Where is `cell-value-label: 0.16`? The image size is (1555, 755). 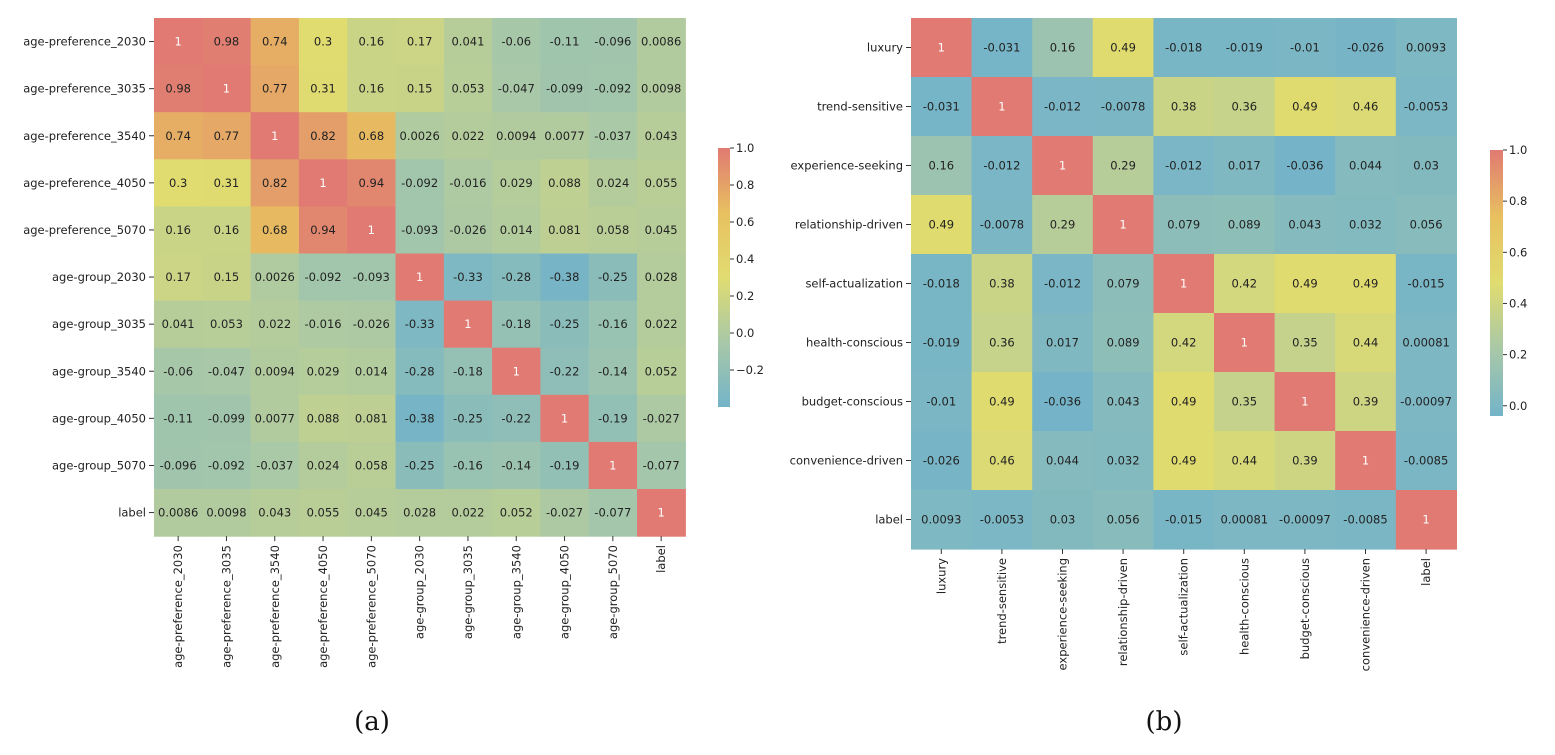
cell-value-label: 0.16 is located at coordinates (372, 42).